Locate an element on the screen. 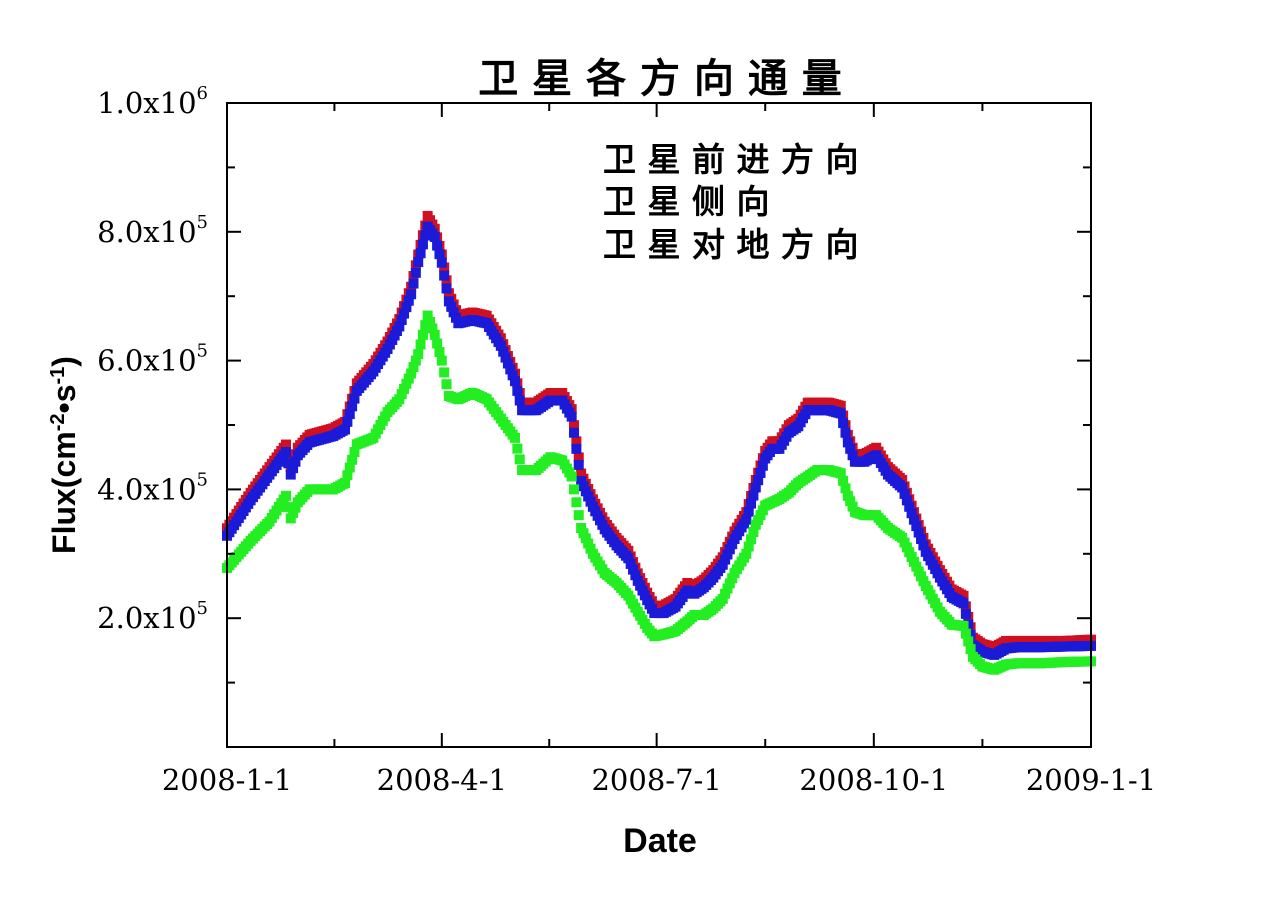 This screenshot has height=897, width=1269. legend-entry-forward: 卫 星 前 进 方 向 is located at coordinates (730, 159).